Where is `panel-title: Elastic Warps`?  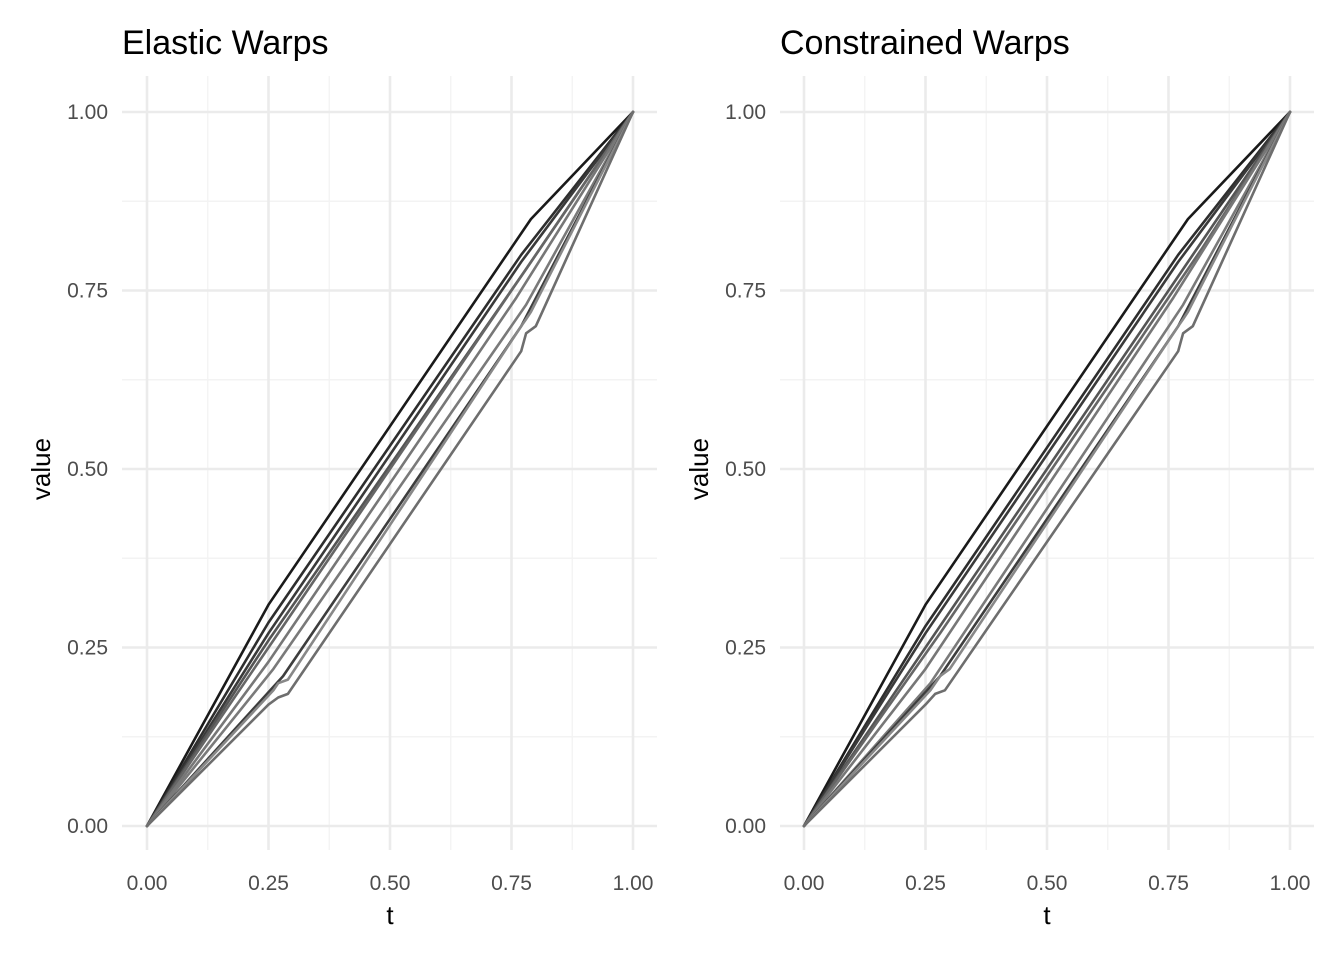
panel-title: Elastic Warps is located at coordinates (225, 43).